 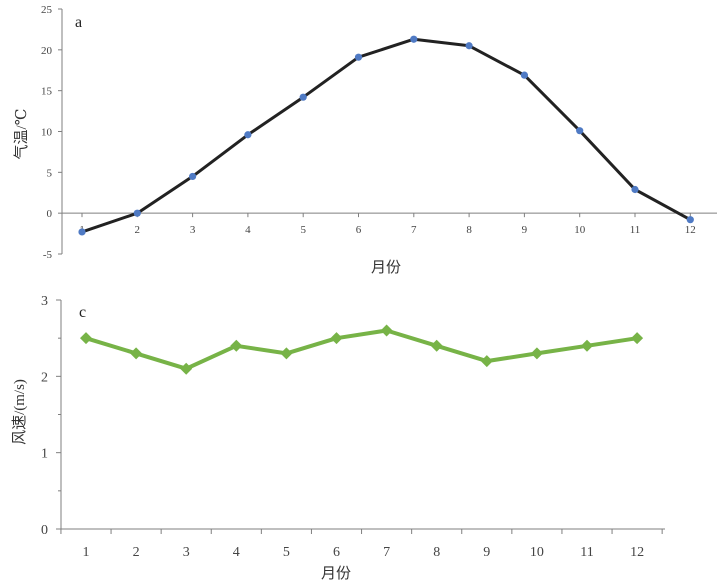 I want to click on y-axis-title: 风速/(m/s), so click(x=19, y=412).